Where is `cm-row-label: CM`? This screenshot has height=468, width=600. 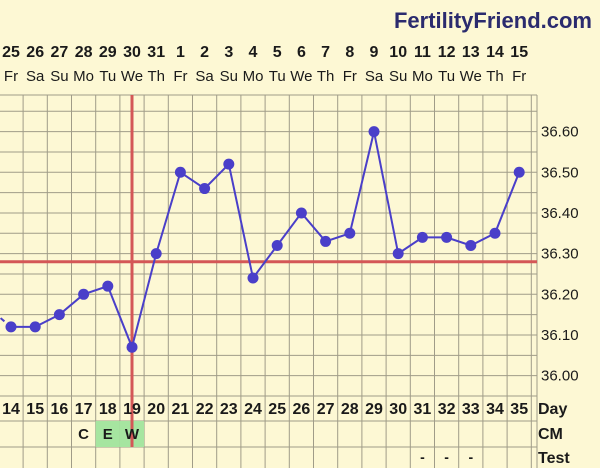 cm-row-label: CM is located at coordinates (550, 434).